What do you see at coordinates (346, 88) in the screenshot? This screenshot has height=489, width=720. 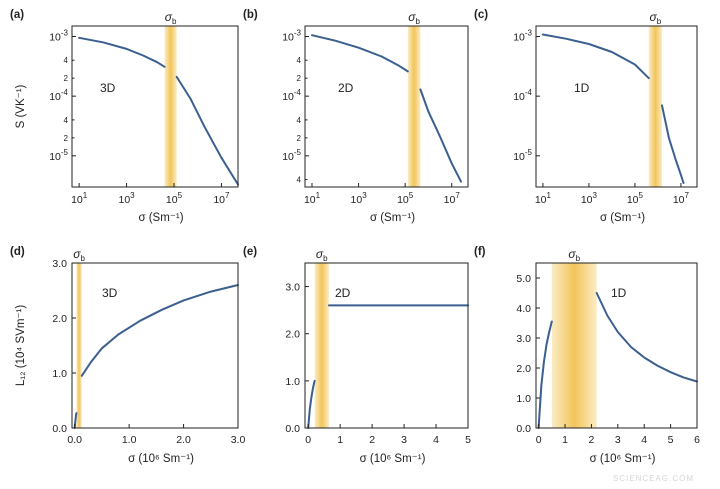 I see `inner-dimension-label: 2D` at bounding box center [346, 88].